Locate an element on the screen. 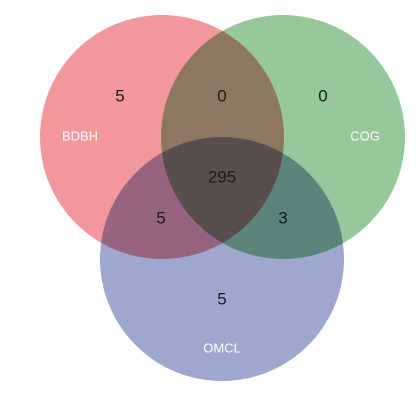 The height and width of the screenshot is (420, 420). count-bdbh-omcl: 5 is located at coordinates (160, 217).